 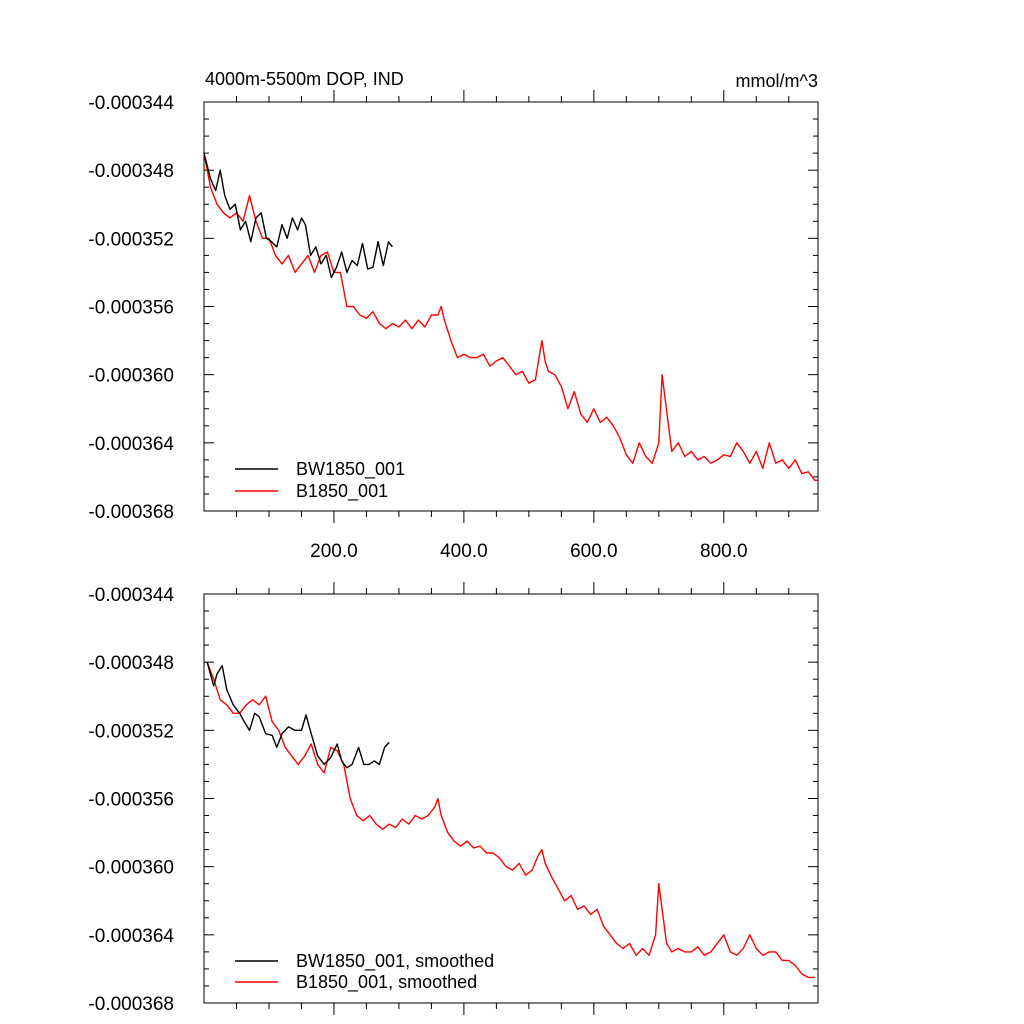 I want to click on legend-label: BW1850_001, so click(x=350, y=469).